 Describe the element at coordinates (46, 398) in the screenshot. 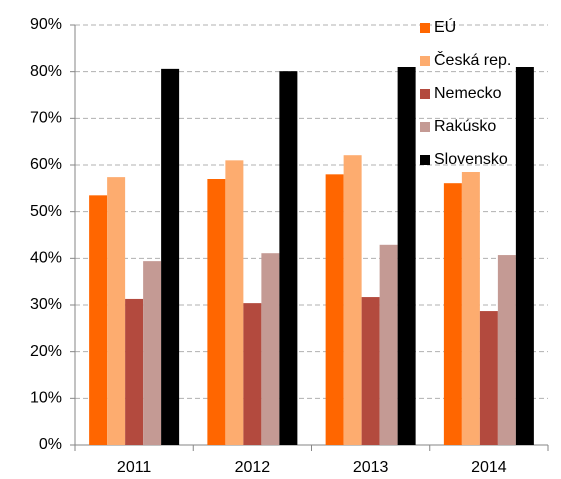

I see `y-tick-label: 10%` at that location.